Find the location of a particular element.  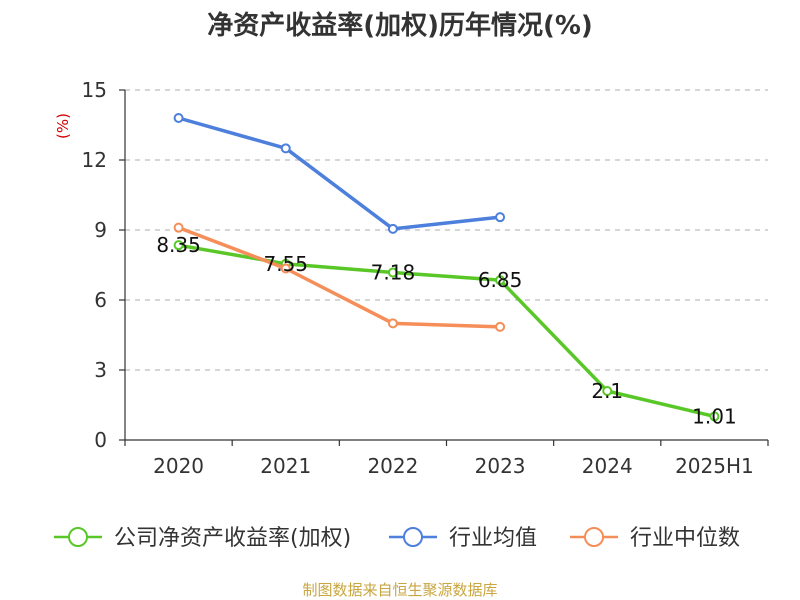

y-tick-label: 6 is located at coordinates (100, 300).